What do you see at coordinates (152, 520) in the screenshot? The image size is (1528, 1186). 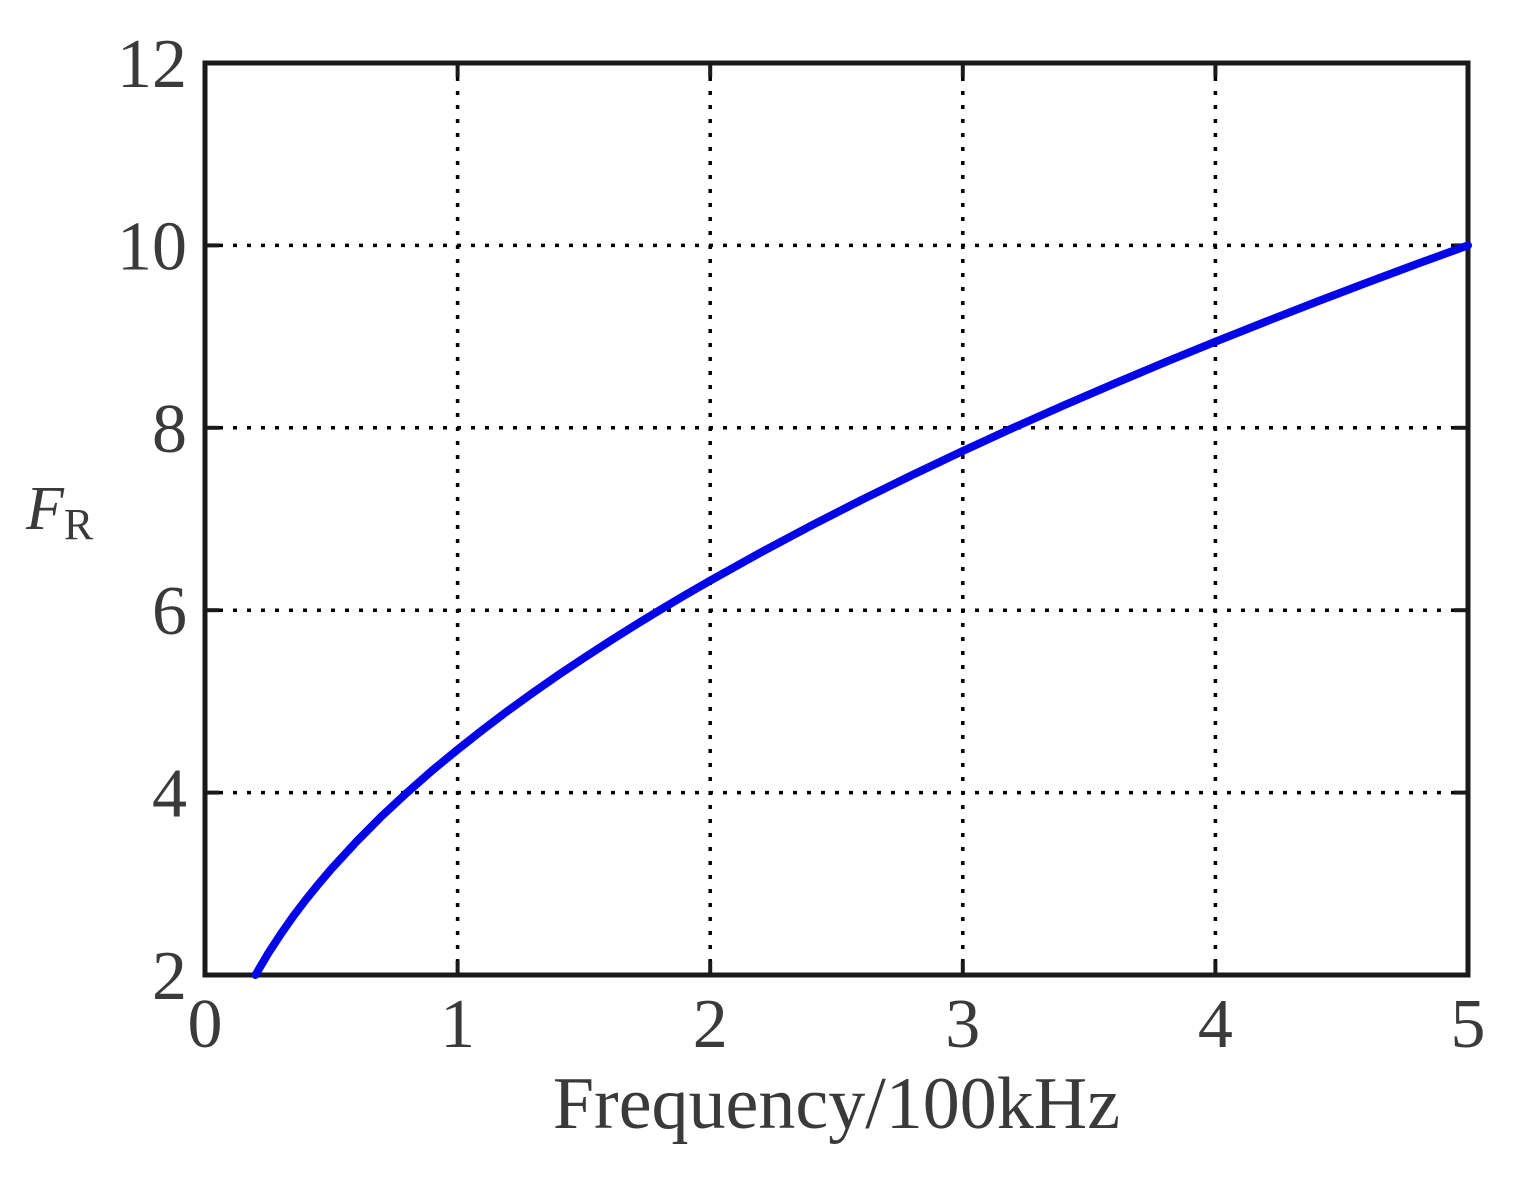 I see `y-tick-labels: 2 4 6 8 10 12` at bounding box center [152, 520].